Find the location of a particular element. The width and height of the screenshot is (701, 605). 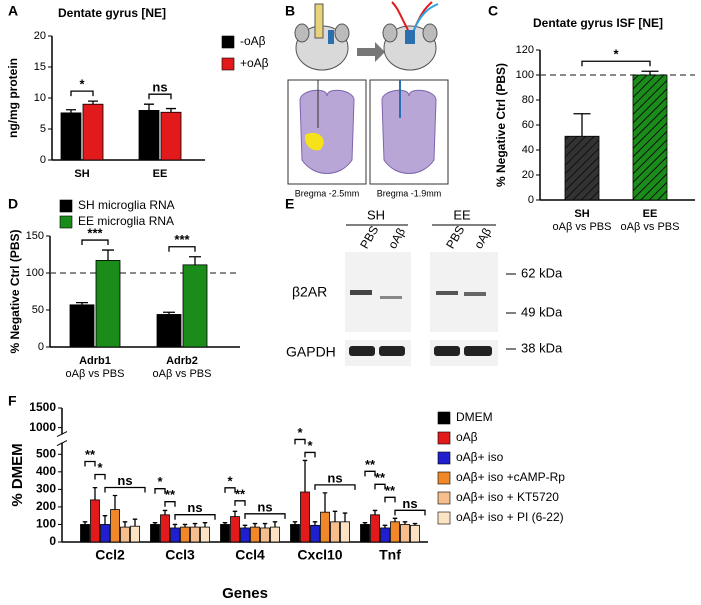

chart-title: Dentate gyrus ISF [NE] is located at coordinates (598, 23).